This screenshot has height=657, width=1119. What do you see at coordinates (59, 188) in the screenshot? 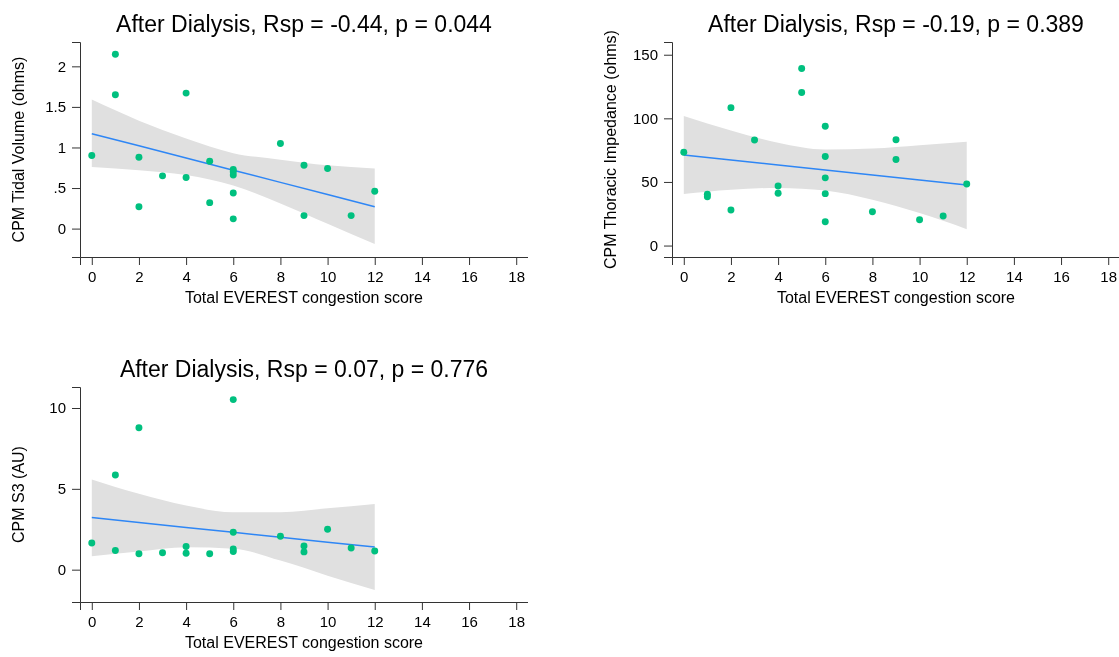
I see `y-tick-label: .5` at bounding box center [59, 188].